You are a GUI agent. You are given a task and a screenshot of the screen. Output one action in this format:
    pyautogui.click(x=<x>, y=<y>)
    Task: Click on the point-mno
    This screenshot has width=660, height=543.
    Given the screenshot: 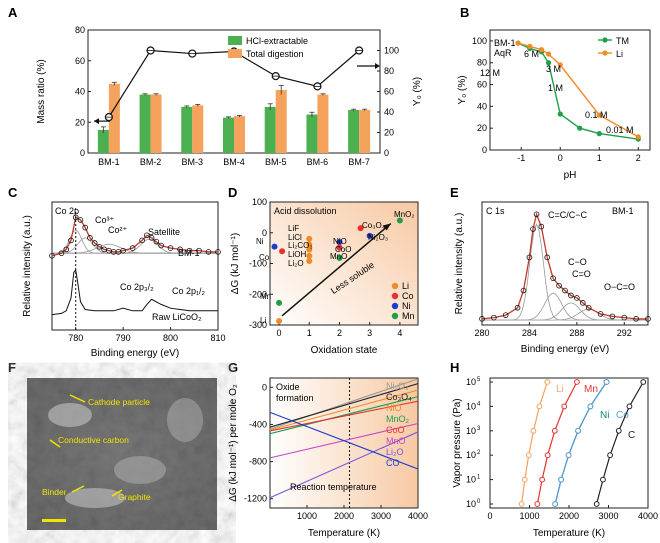 What is the action you would take?
    pyautogui.click(x=339, y=257)
    